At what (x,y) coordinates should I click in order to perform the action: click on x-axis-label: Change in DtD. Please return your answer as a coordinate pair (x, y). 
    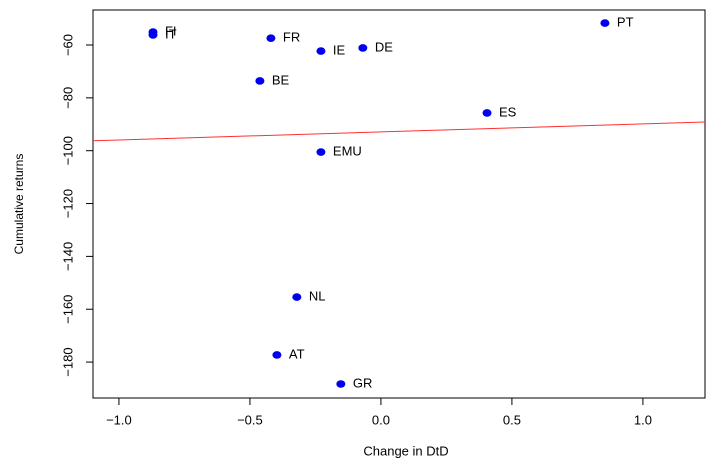
    Looking at the image, I should click on (405, 450).